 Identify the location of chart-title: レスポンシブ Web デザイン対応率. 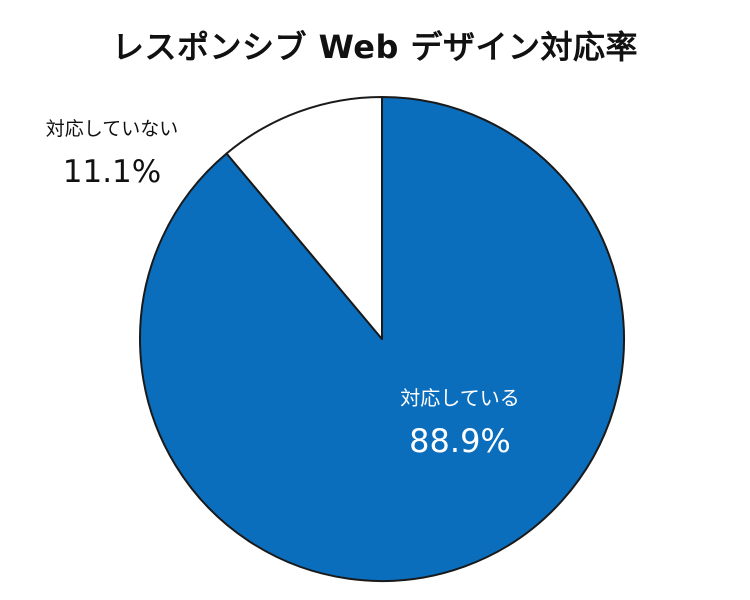
(375, 47).